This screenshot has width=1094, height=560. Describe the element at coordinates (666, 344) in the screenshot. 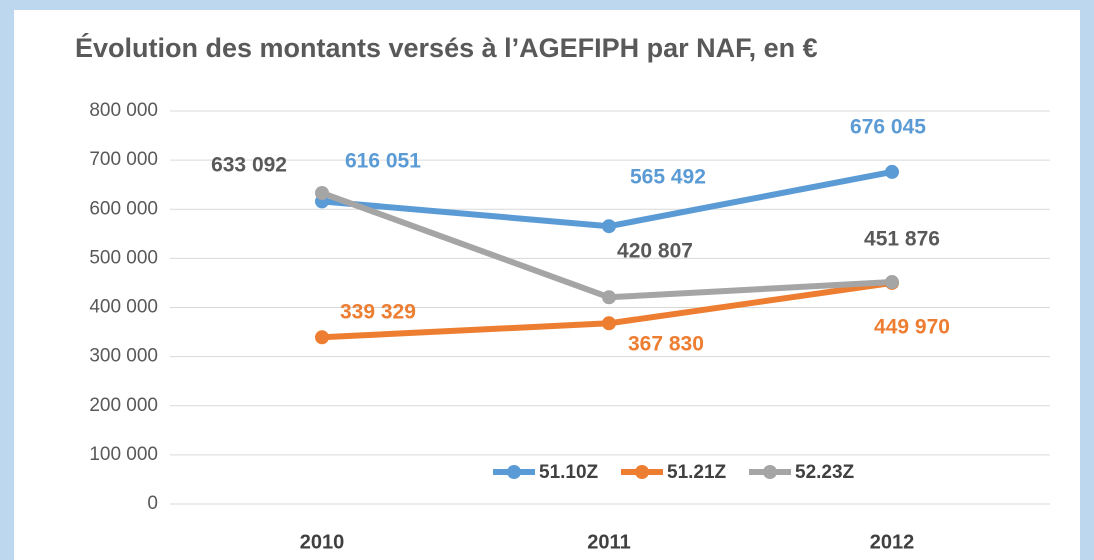

I see `data-label: 367 830` at that location.